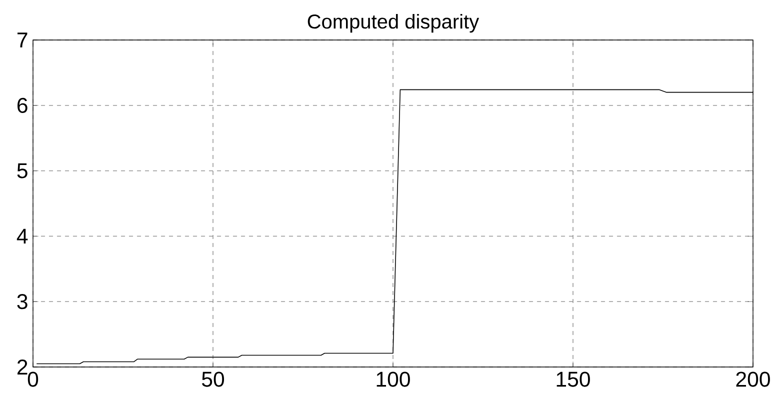 This screenshot has width=779, height=404. I want to click on chart-title: Computed disparity, so click(394, 23).